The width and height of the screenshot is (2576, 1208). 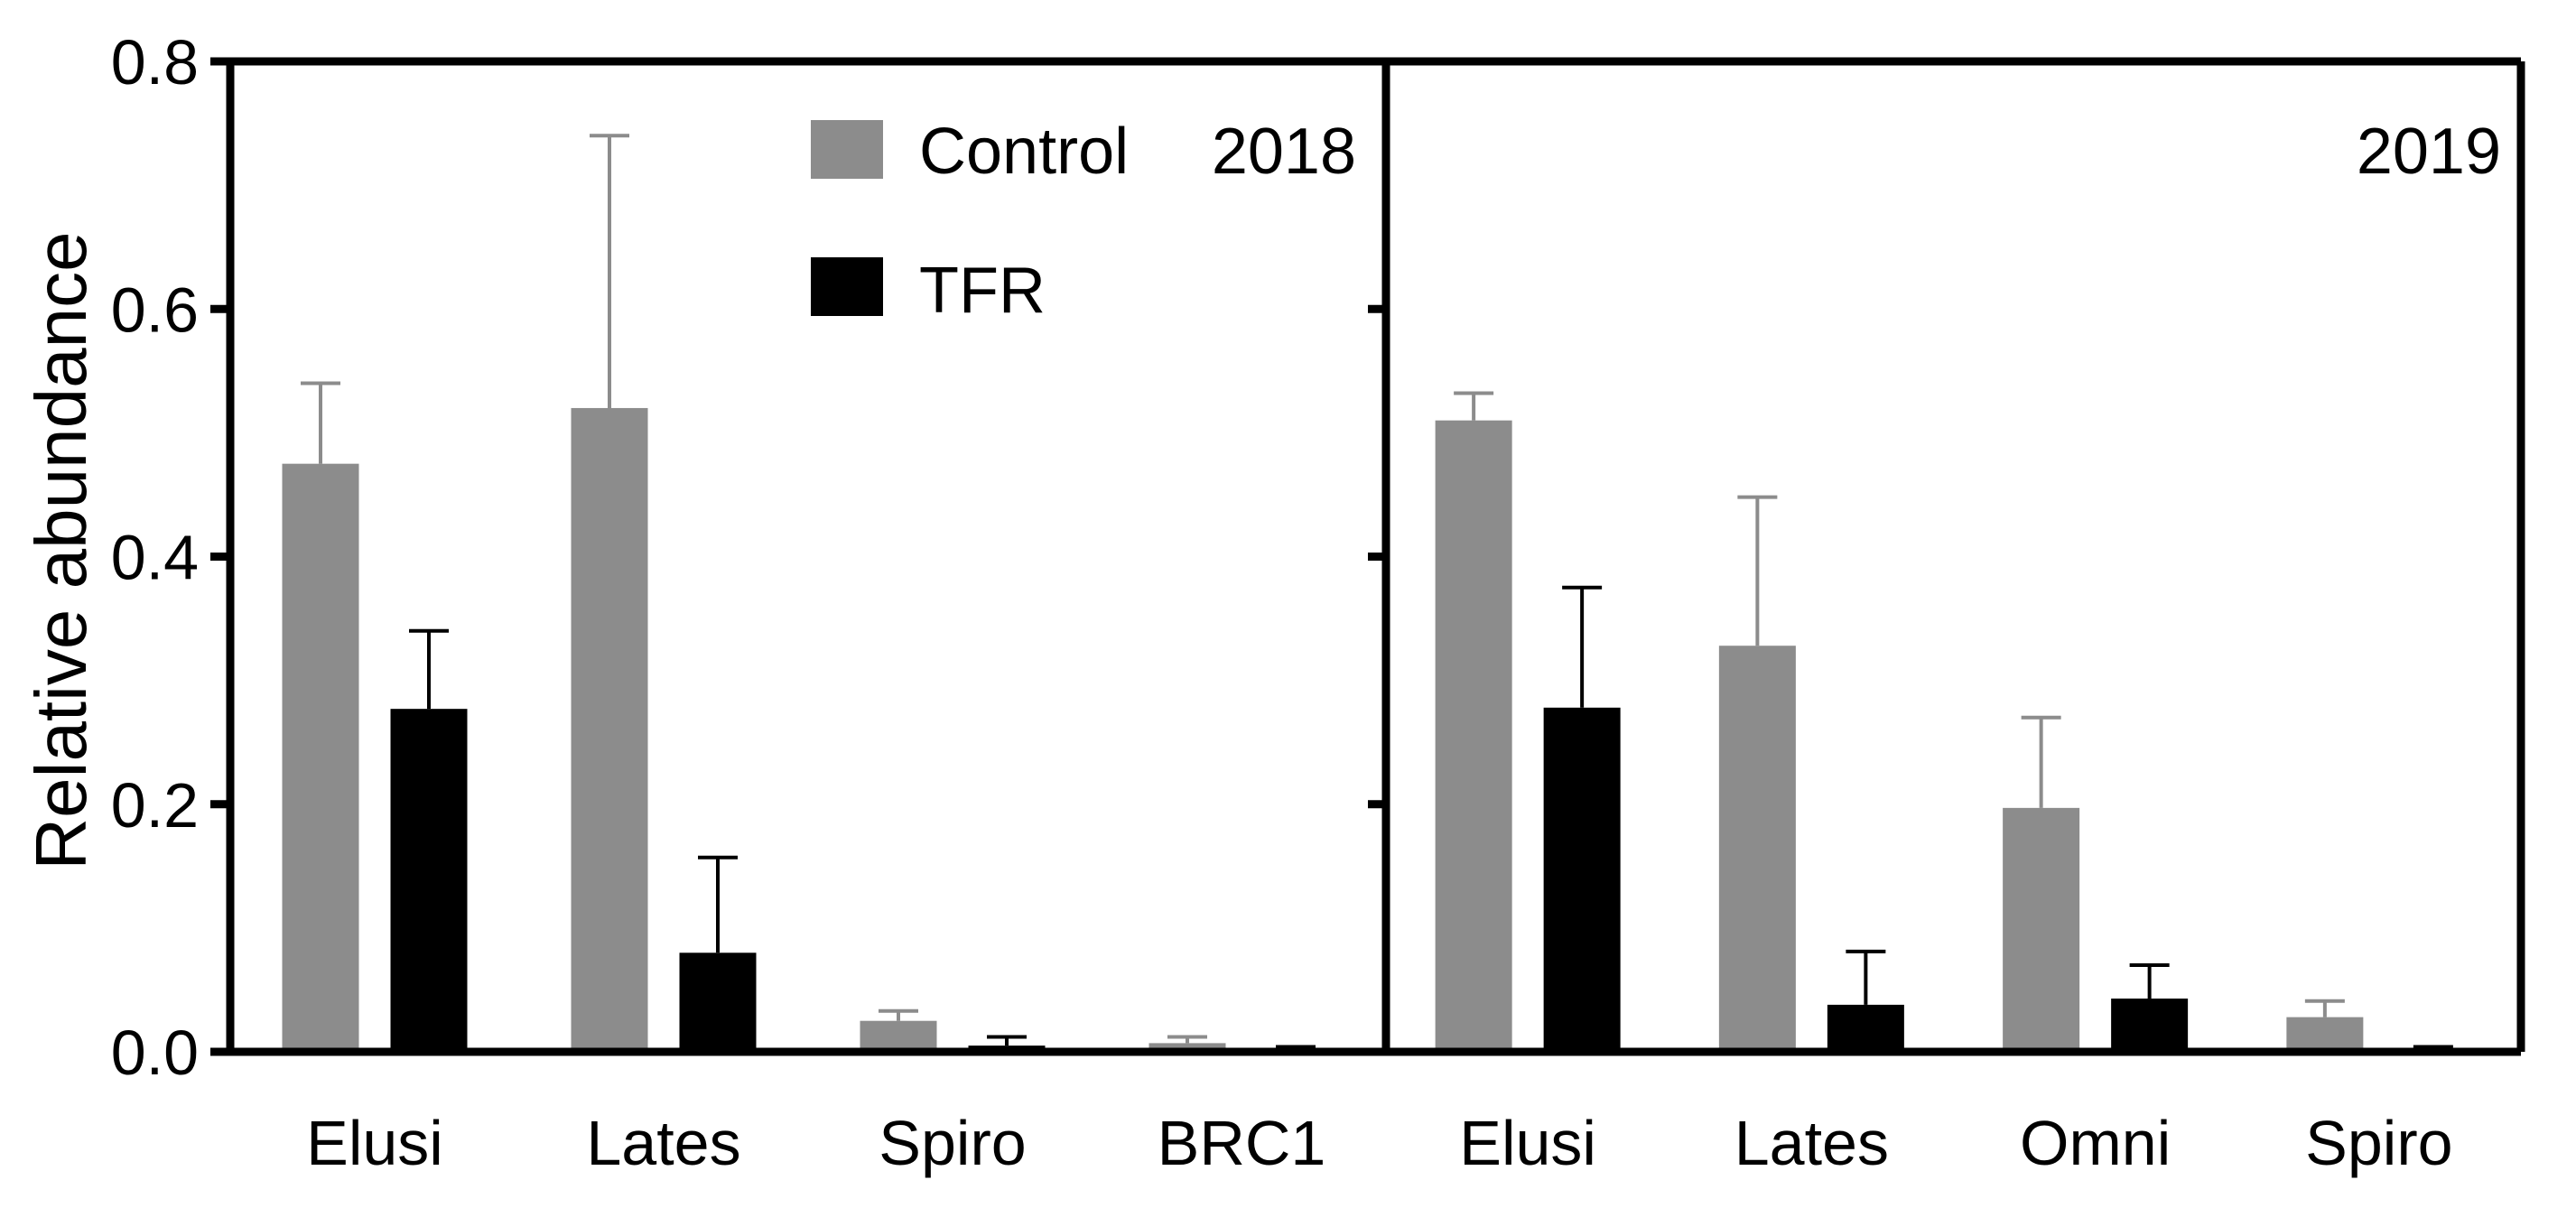 I want to click on bar-2019-omni-tfr, so click(x=2150, y=1025).